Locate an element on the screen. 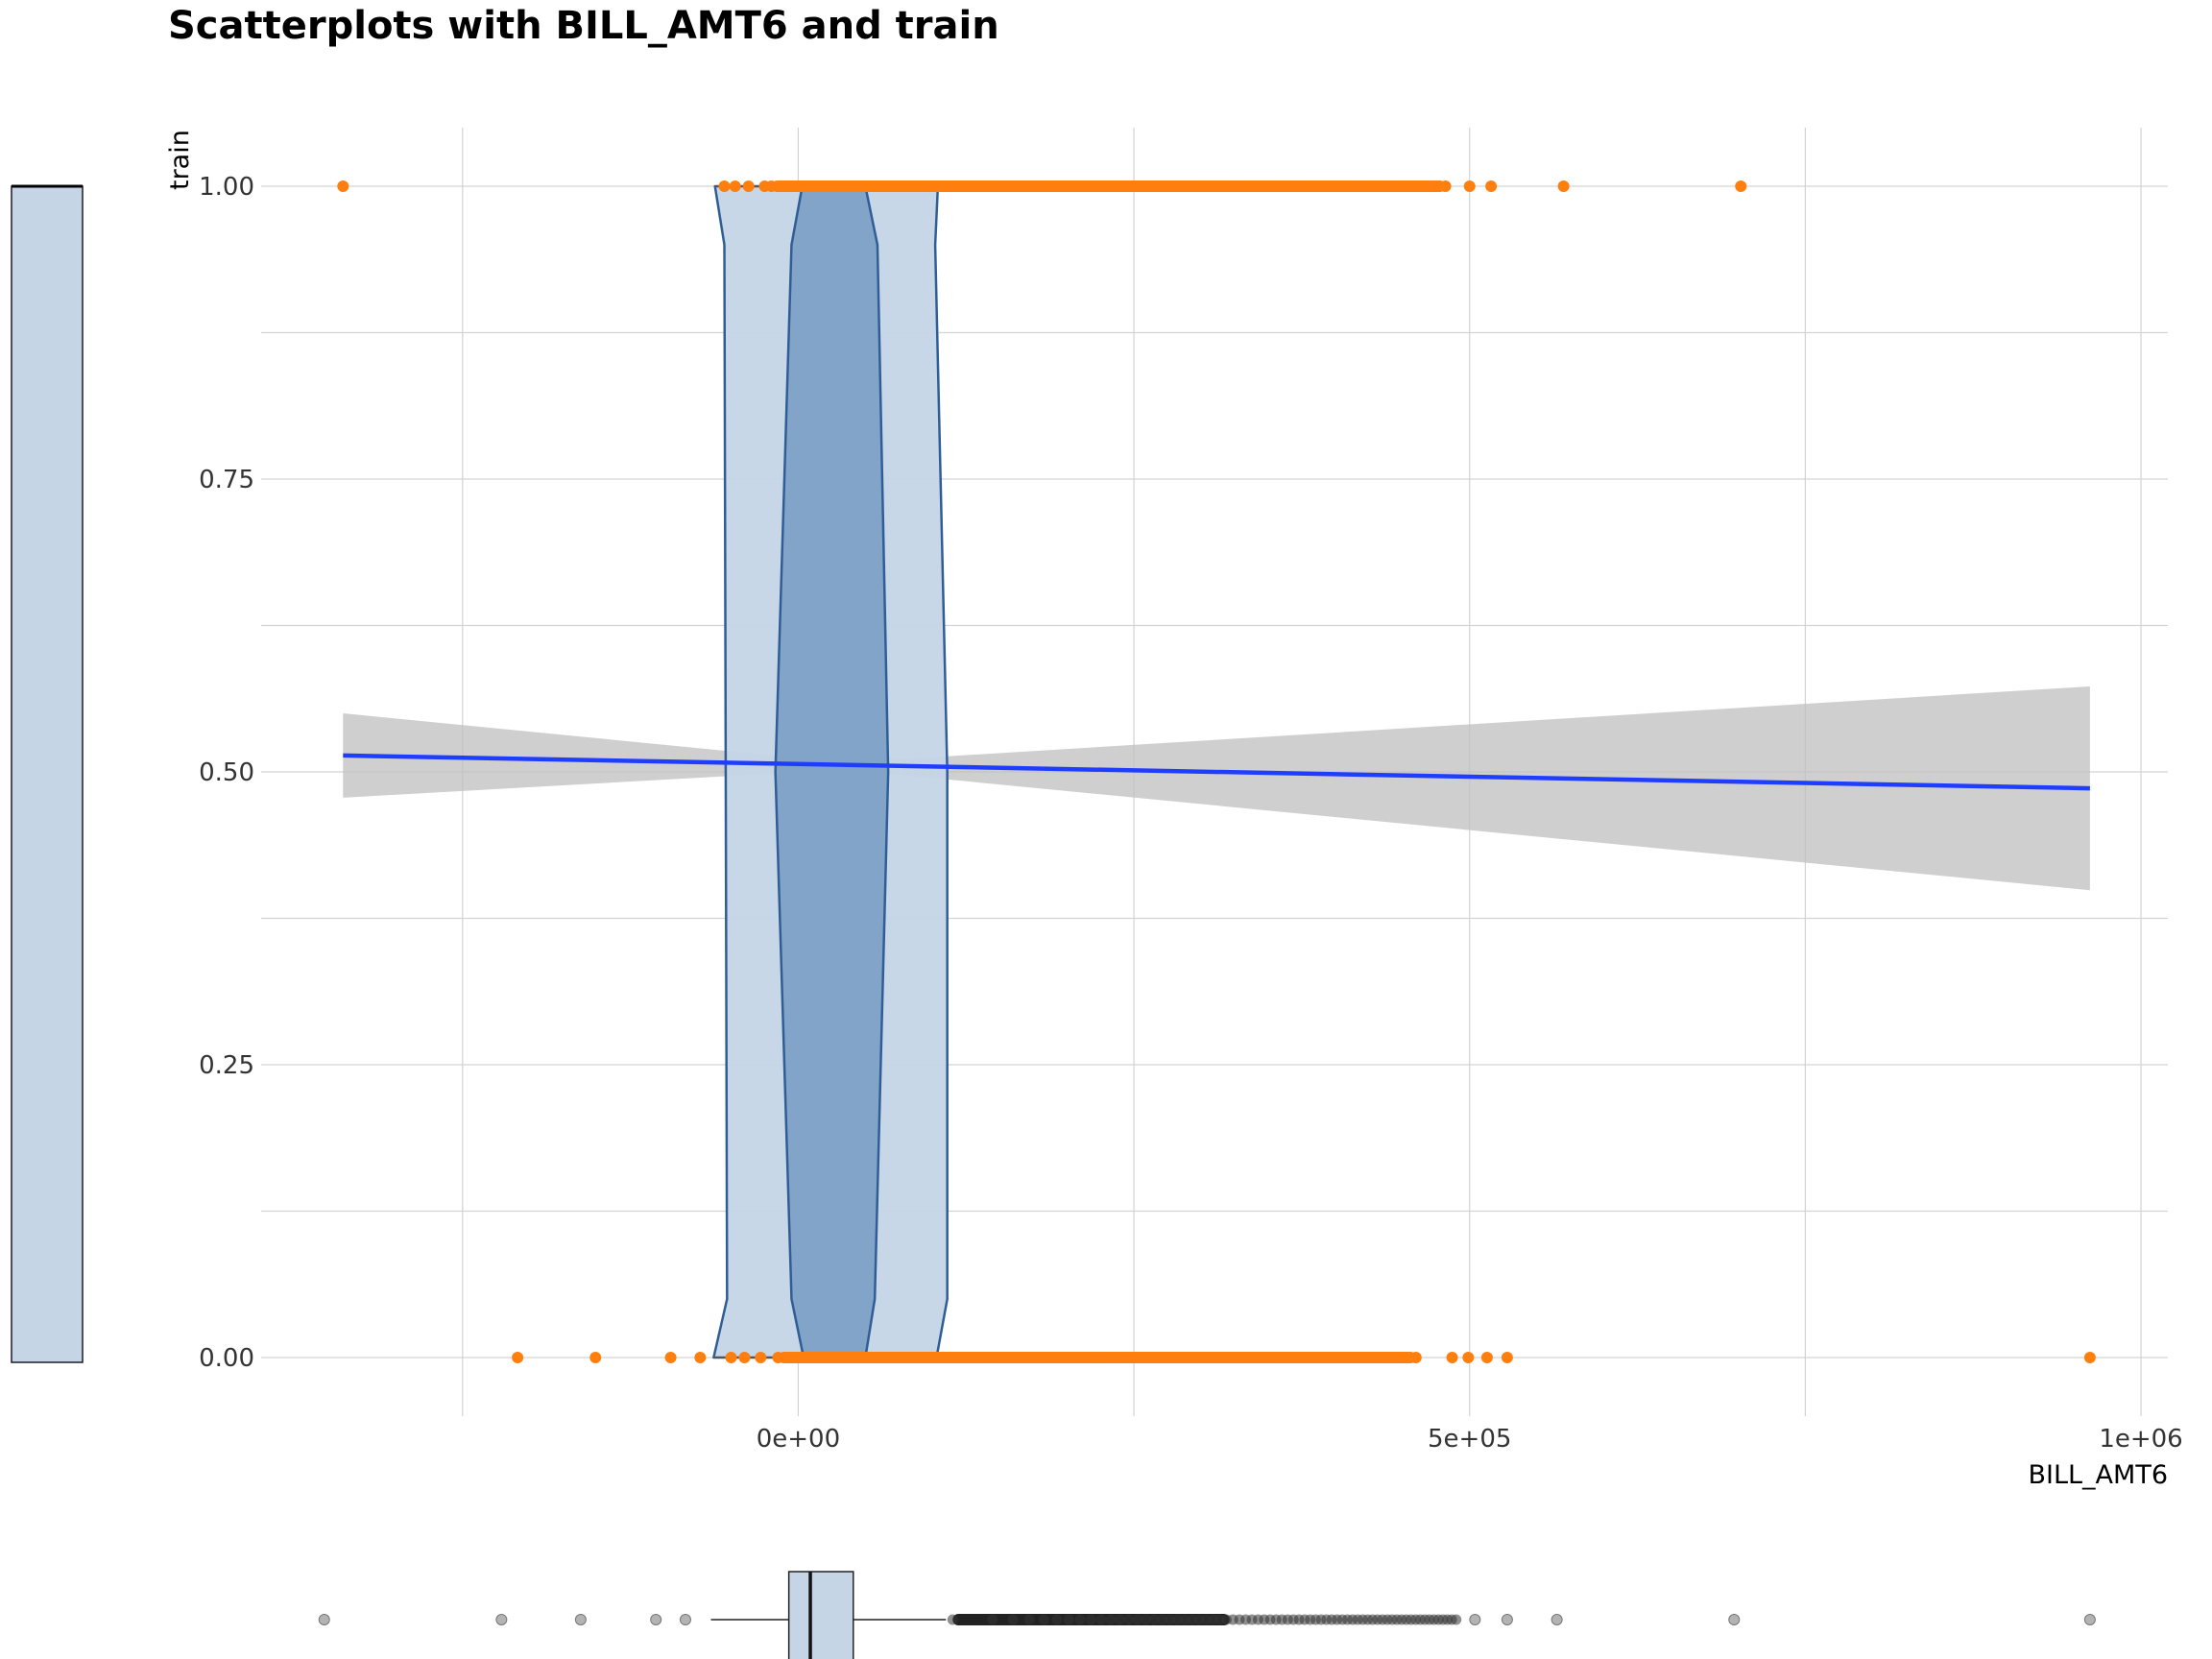  regression-line is located at coordinates (1216, 772).